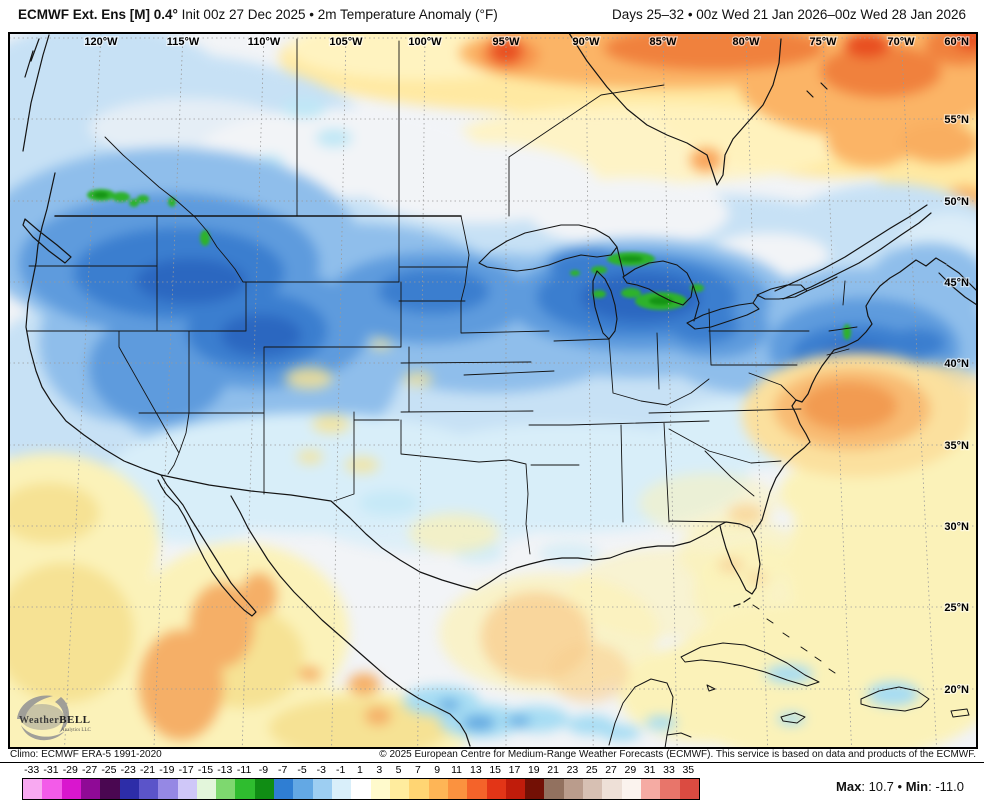 Image resolution: width=984 pixels, height=808 pixels. What do you see at coordinates (283, 770) in the screenshot?
I see `colorbar-tick: -7` at bounding box center [283, 770].